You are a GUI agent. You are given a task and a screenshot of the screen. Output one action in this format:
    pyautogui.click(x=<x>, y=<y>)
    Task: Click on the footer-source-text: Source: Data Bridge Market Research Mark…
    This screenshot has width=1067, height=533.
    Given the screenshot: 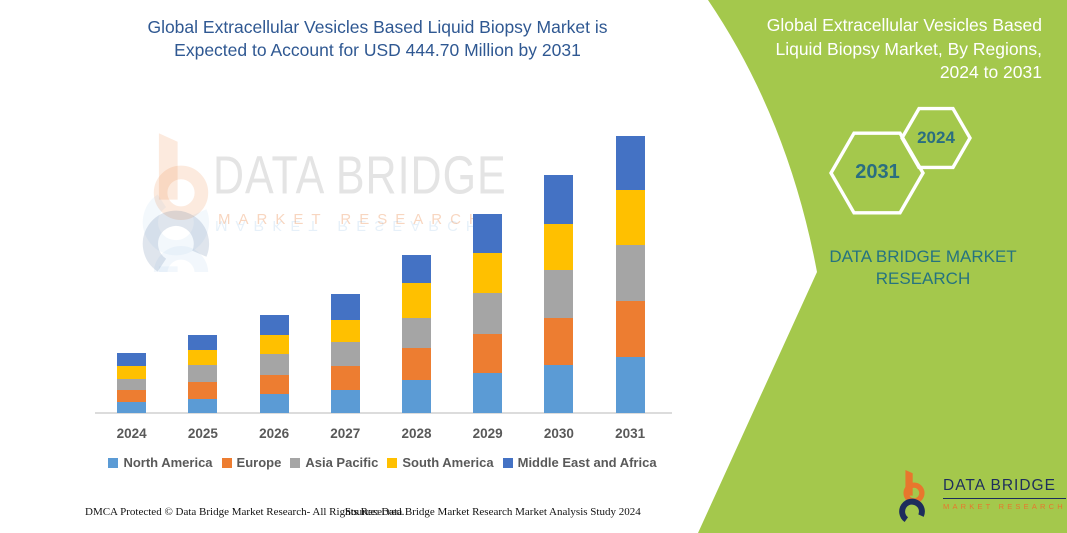 What is the action you would take?
    pyautogui.click(x=493, y=512)
    